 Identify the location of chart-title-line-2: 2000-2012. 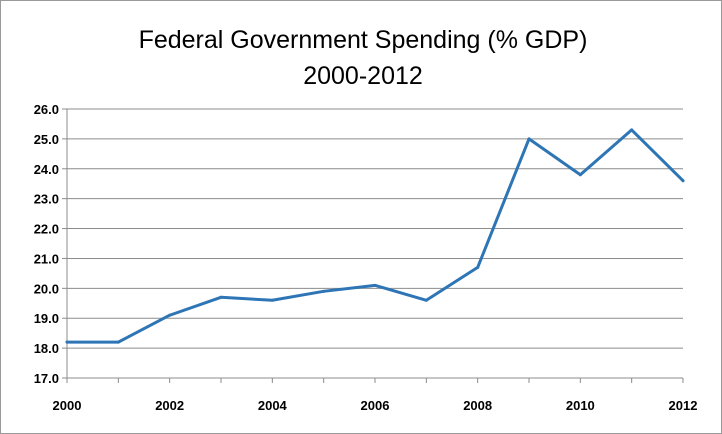
(363, 76).